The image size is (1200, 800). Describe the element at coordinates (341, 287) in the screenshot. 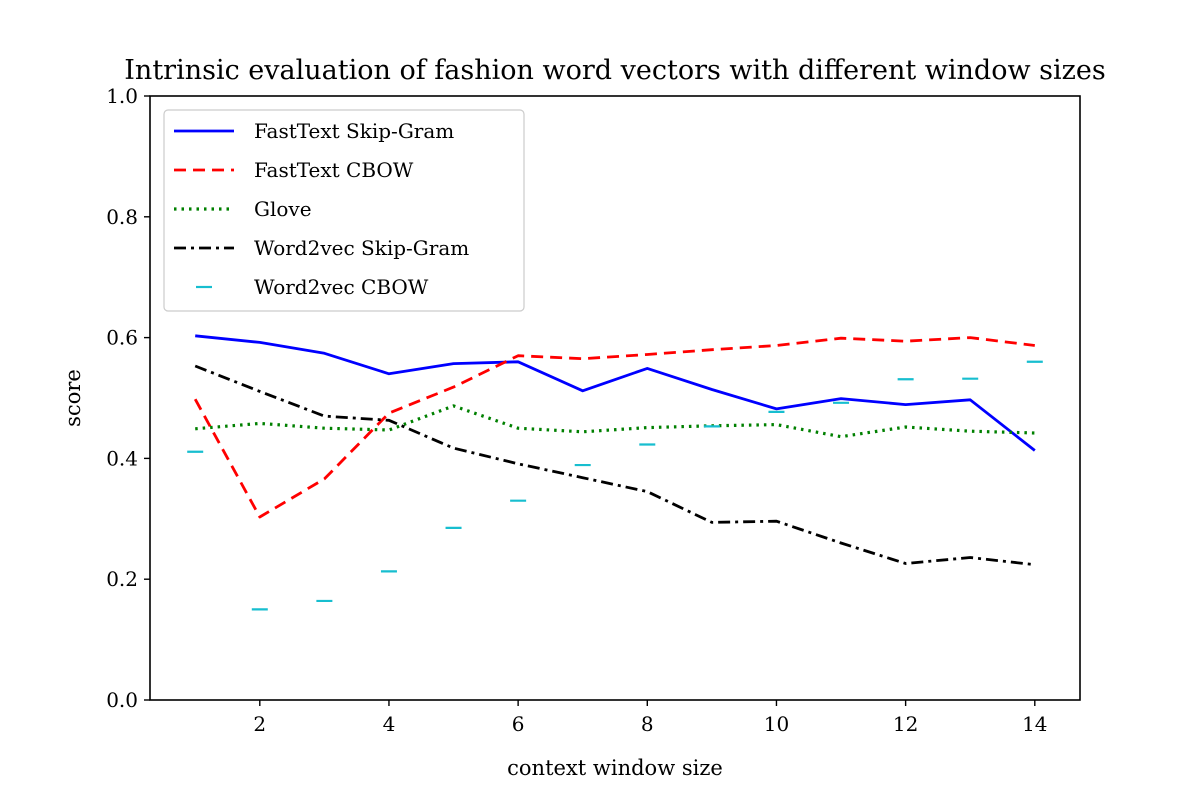

I see `legend-label: Word2vec CBOW` at that location.